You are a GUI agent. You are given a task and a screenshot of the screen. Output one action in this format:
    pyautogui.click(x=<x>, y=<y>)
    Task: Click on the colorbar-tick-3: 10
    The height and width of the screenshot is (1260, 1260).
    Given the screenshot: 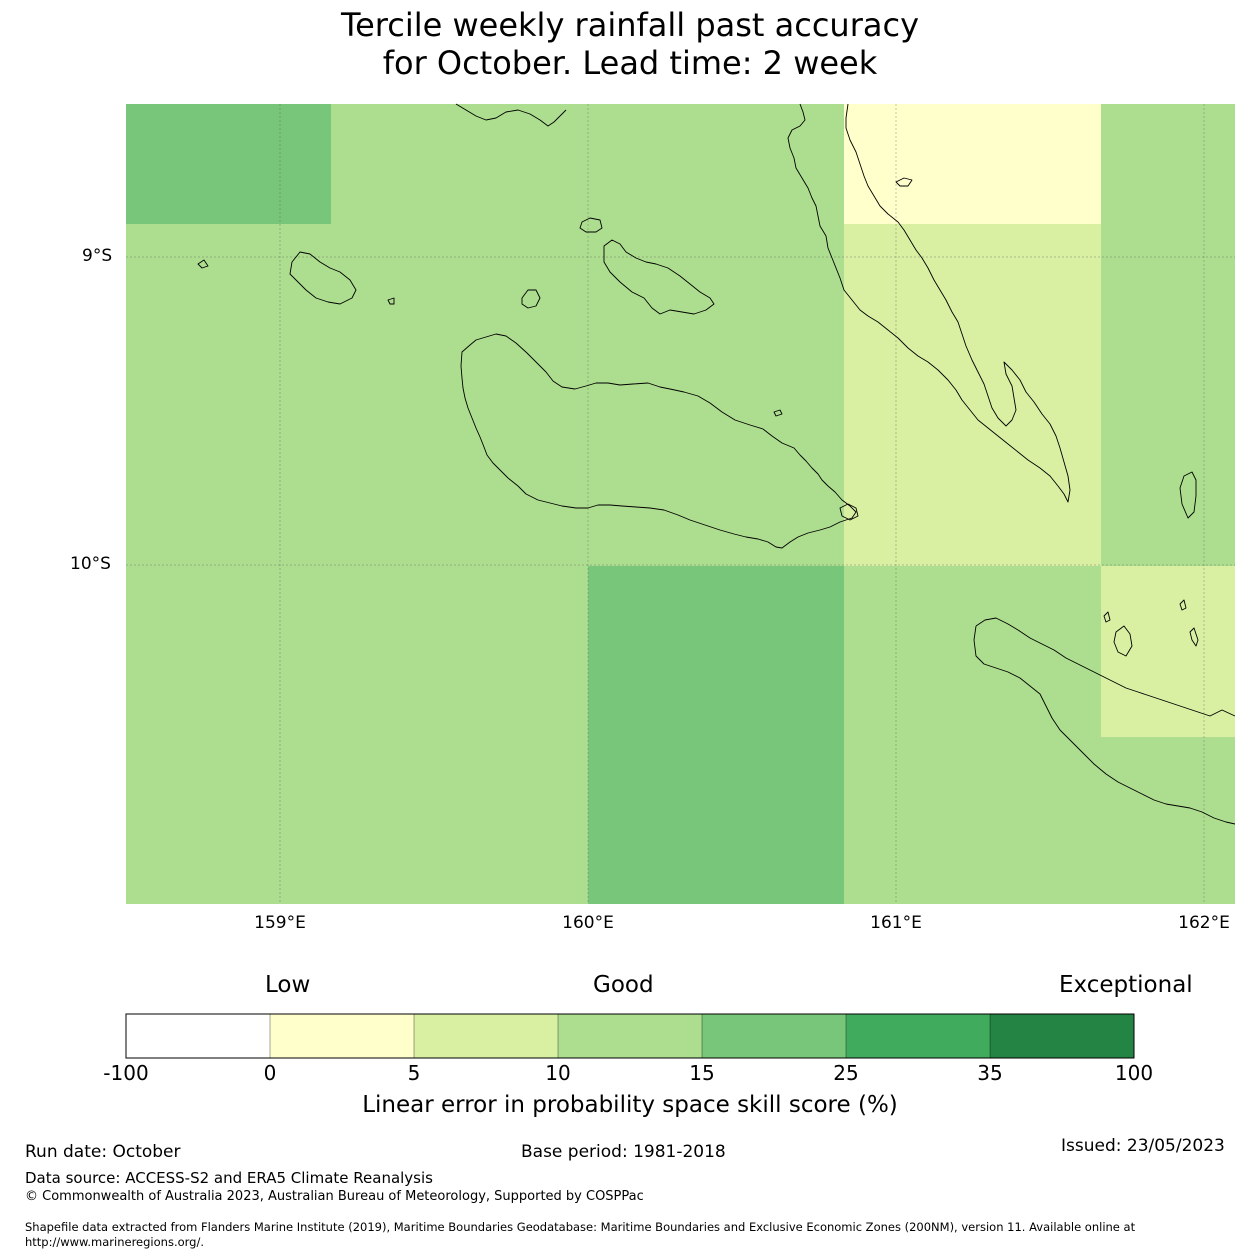 What is the action you would take?
    pyautogui.click(x=558, y=1073)
    